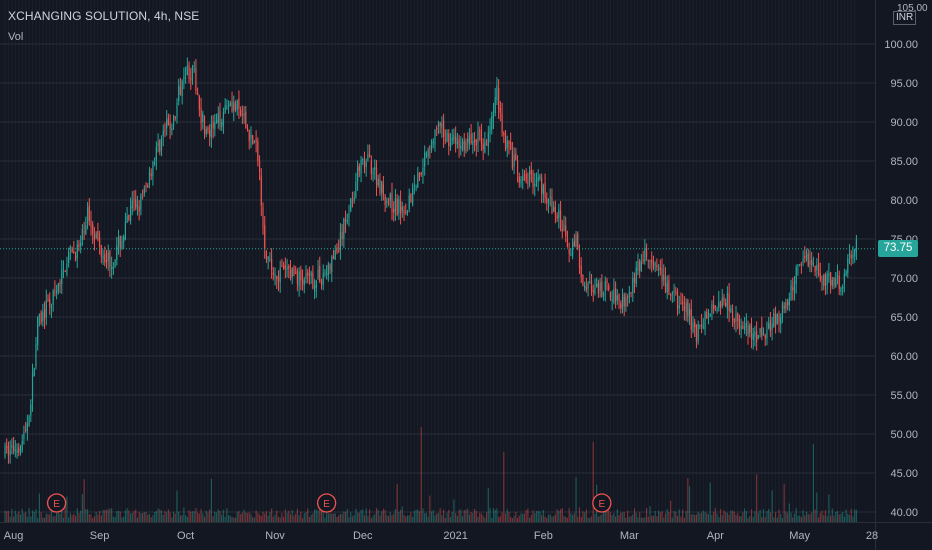 The height and width of the screenshot is (550, 932). What do you see at coordinates (437, 536) in the screenshot?
I see `time-axis` at bounding box center [437, 536].